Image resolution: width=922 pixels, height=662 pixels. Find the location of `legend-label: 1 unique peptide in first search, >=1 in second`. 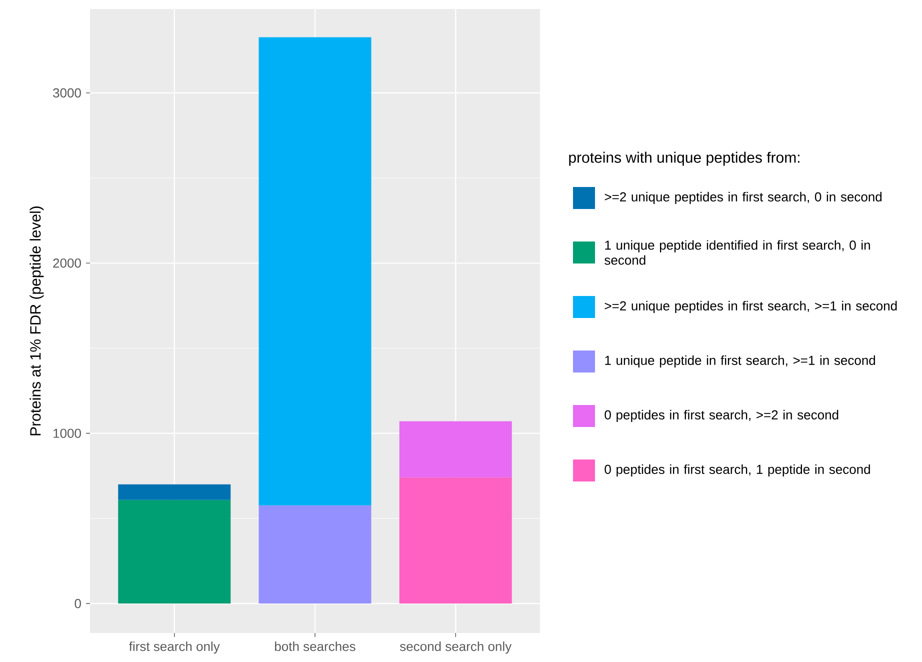

legend-label: 1 unique peptide in first search, >=1 in second is located at coordinates (740, 361).